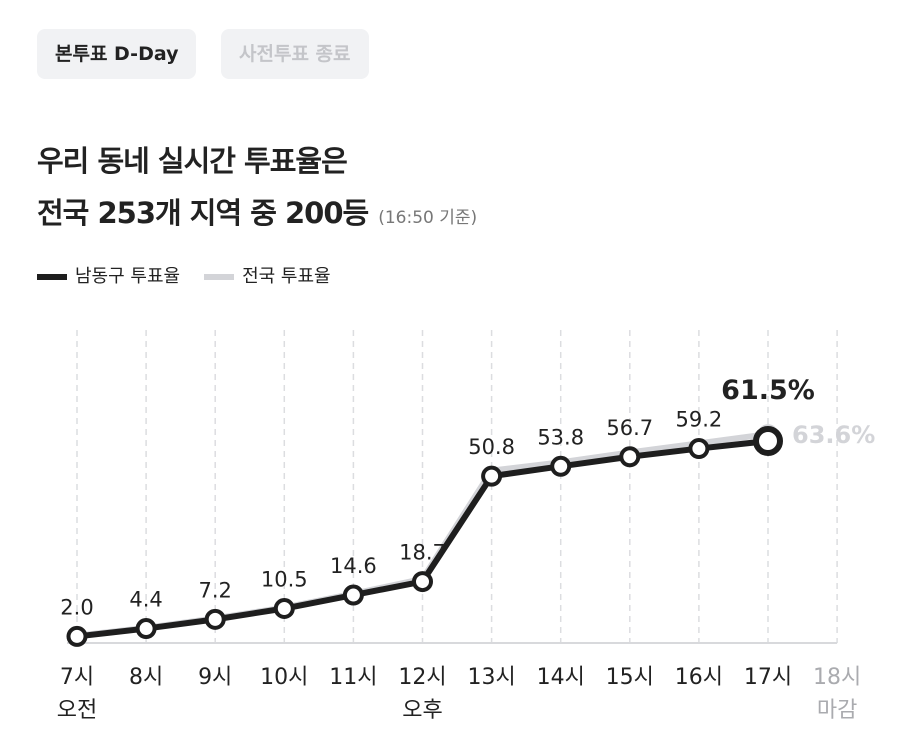  Describe the element at coordinates (491, 447) in the screenshot. I see `value-label: 50.8` at that location.